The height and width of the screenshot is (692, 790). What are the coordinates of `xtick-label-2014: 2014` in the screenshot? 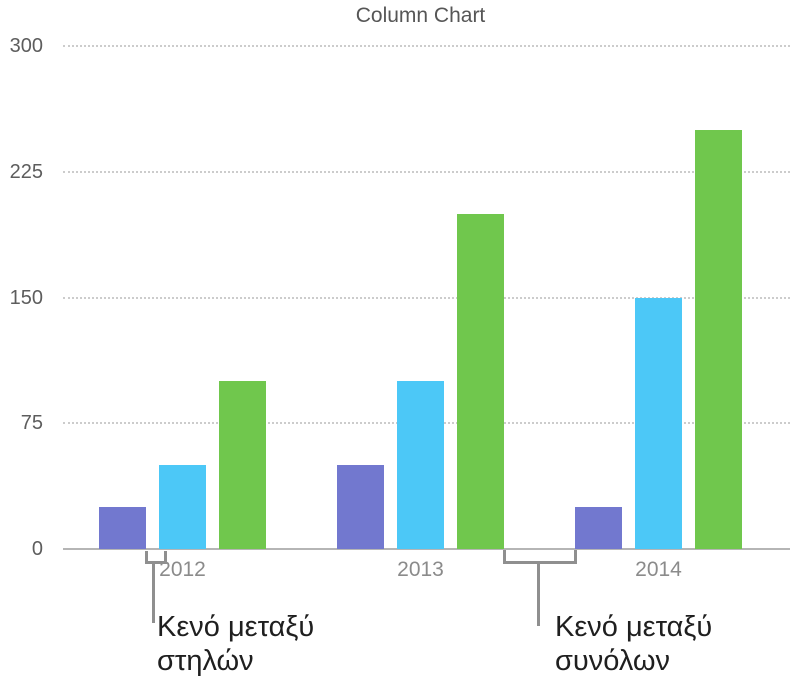 It's located at (658, 569).